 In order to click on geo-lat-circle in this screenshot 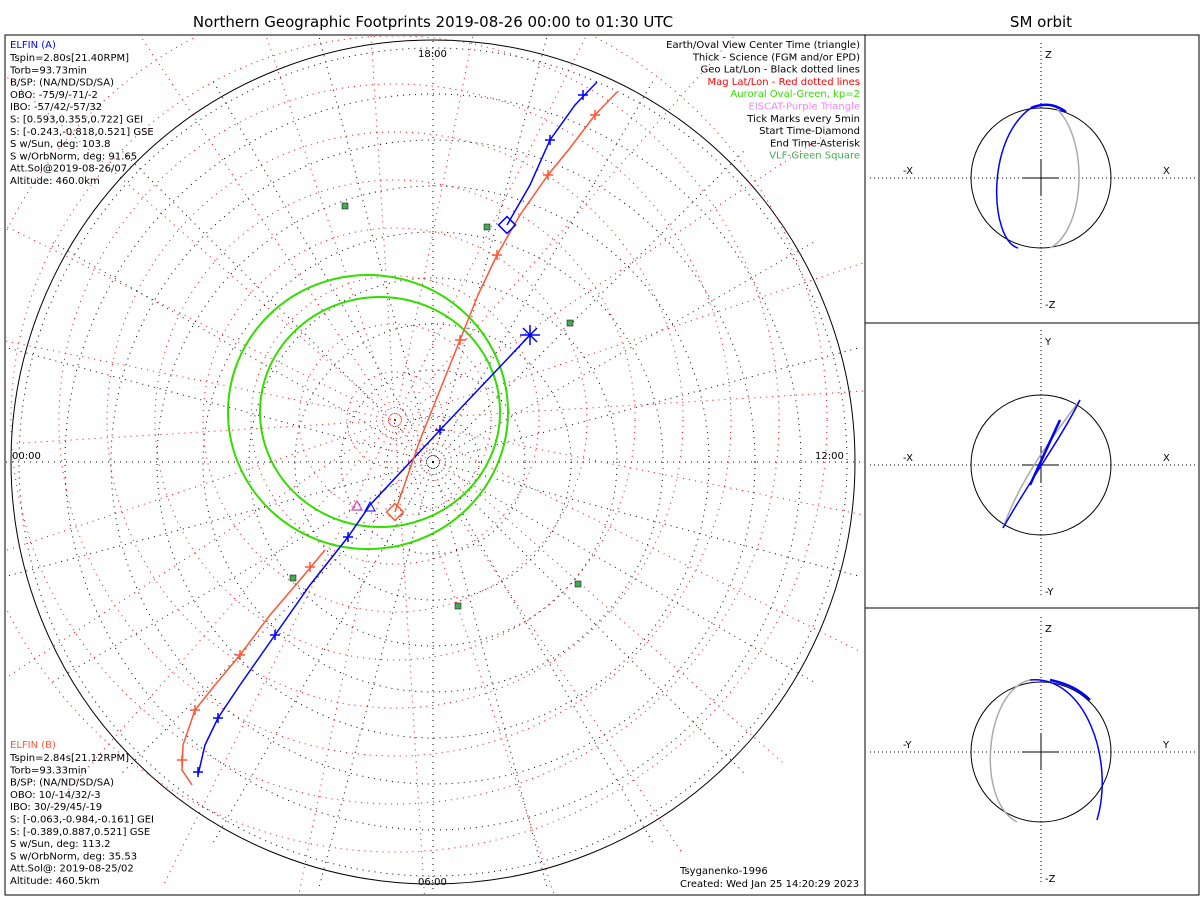, I will do `click(433, 462)`.